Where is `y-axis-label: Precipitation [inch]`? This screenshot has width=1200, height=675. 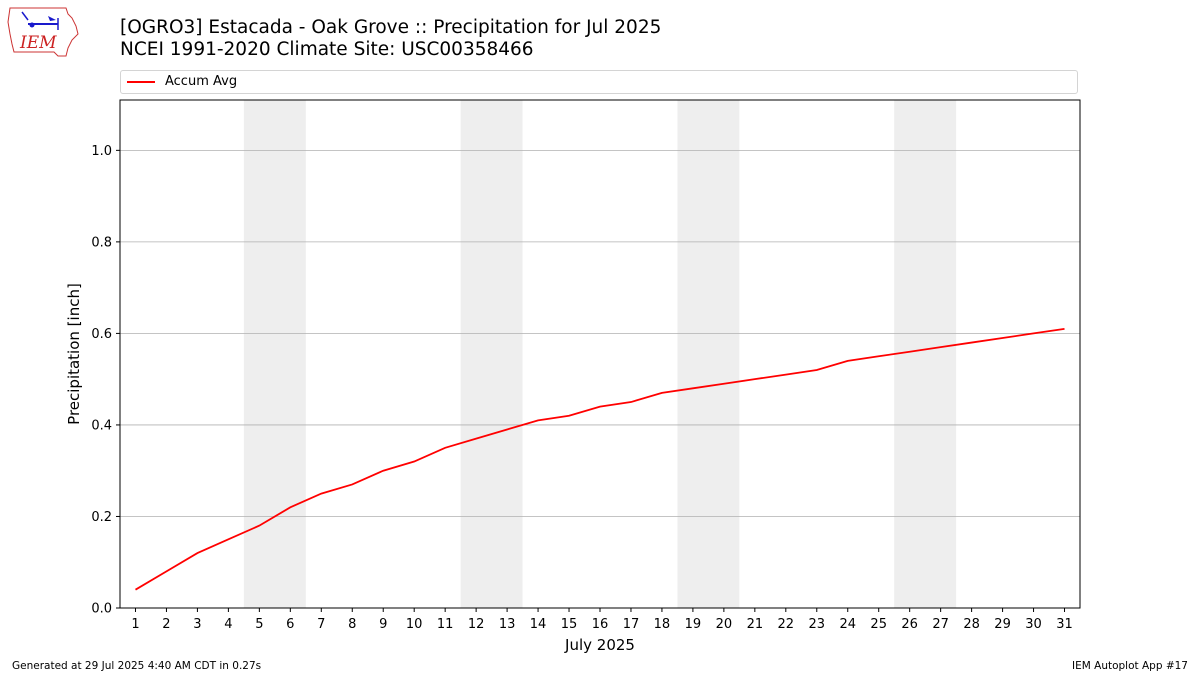
y-axis-label: Precipitation [inch] is located at coordinates (74, 354).